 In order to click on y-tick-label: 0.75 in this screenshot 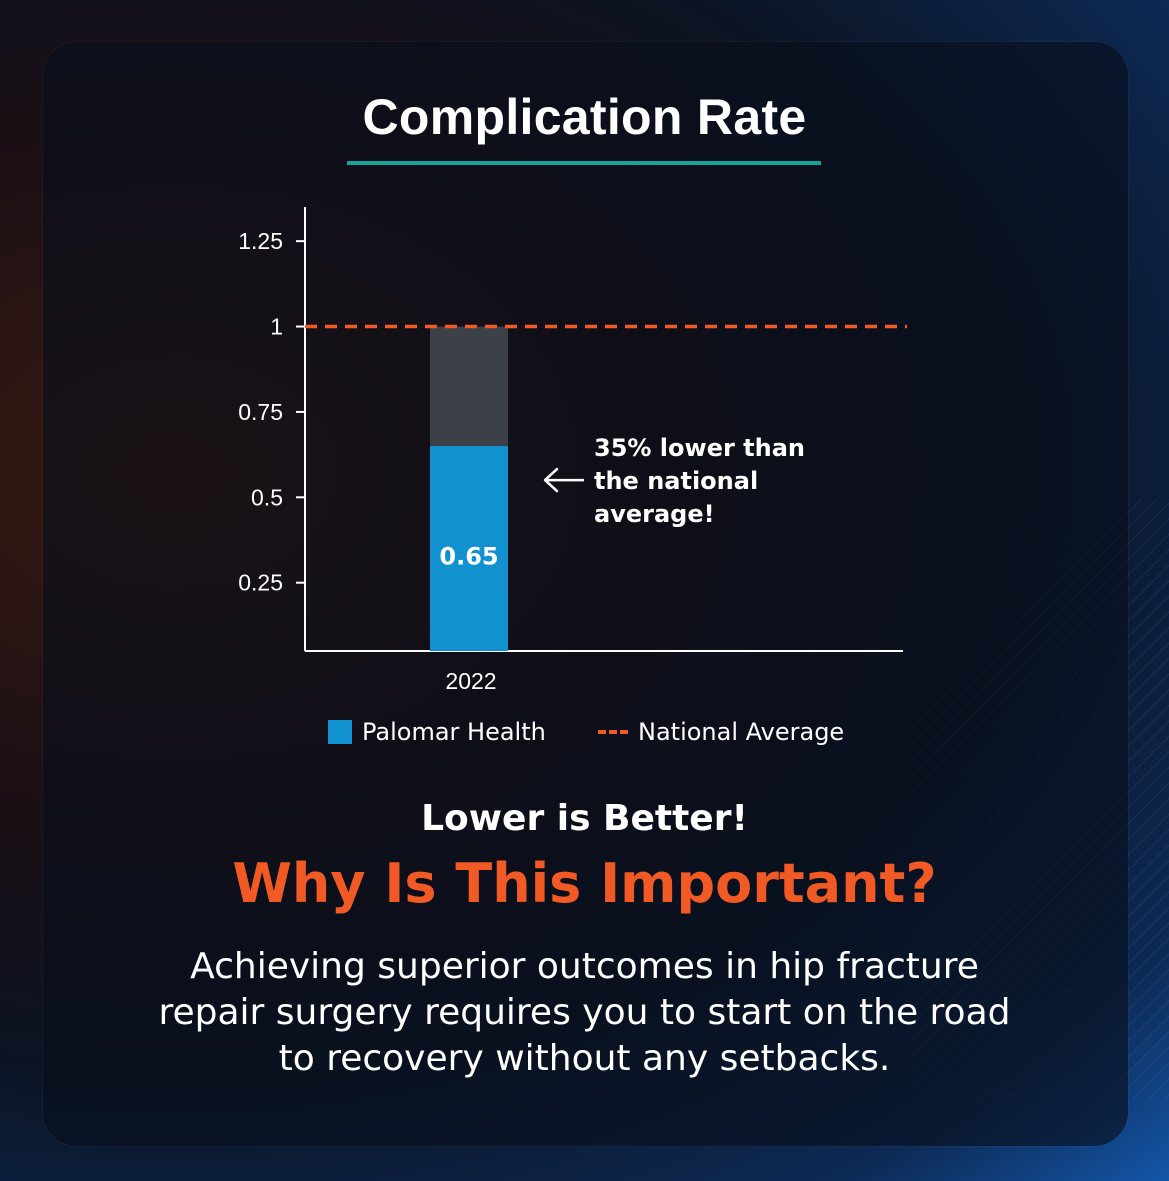, I will do `click(260, 412)`.